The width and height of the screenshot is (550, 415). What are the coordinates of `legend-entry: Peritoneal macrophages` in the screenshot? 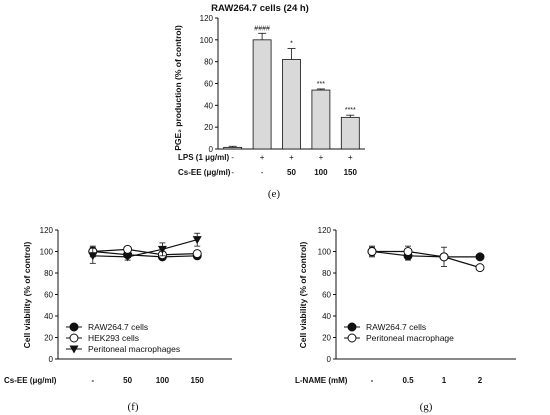 It's located at (134, 349).